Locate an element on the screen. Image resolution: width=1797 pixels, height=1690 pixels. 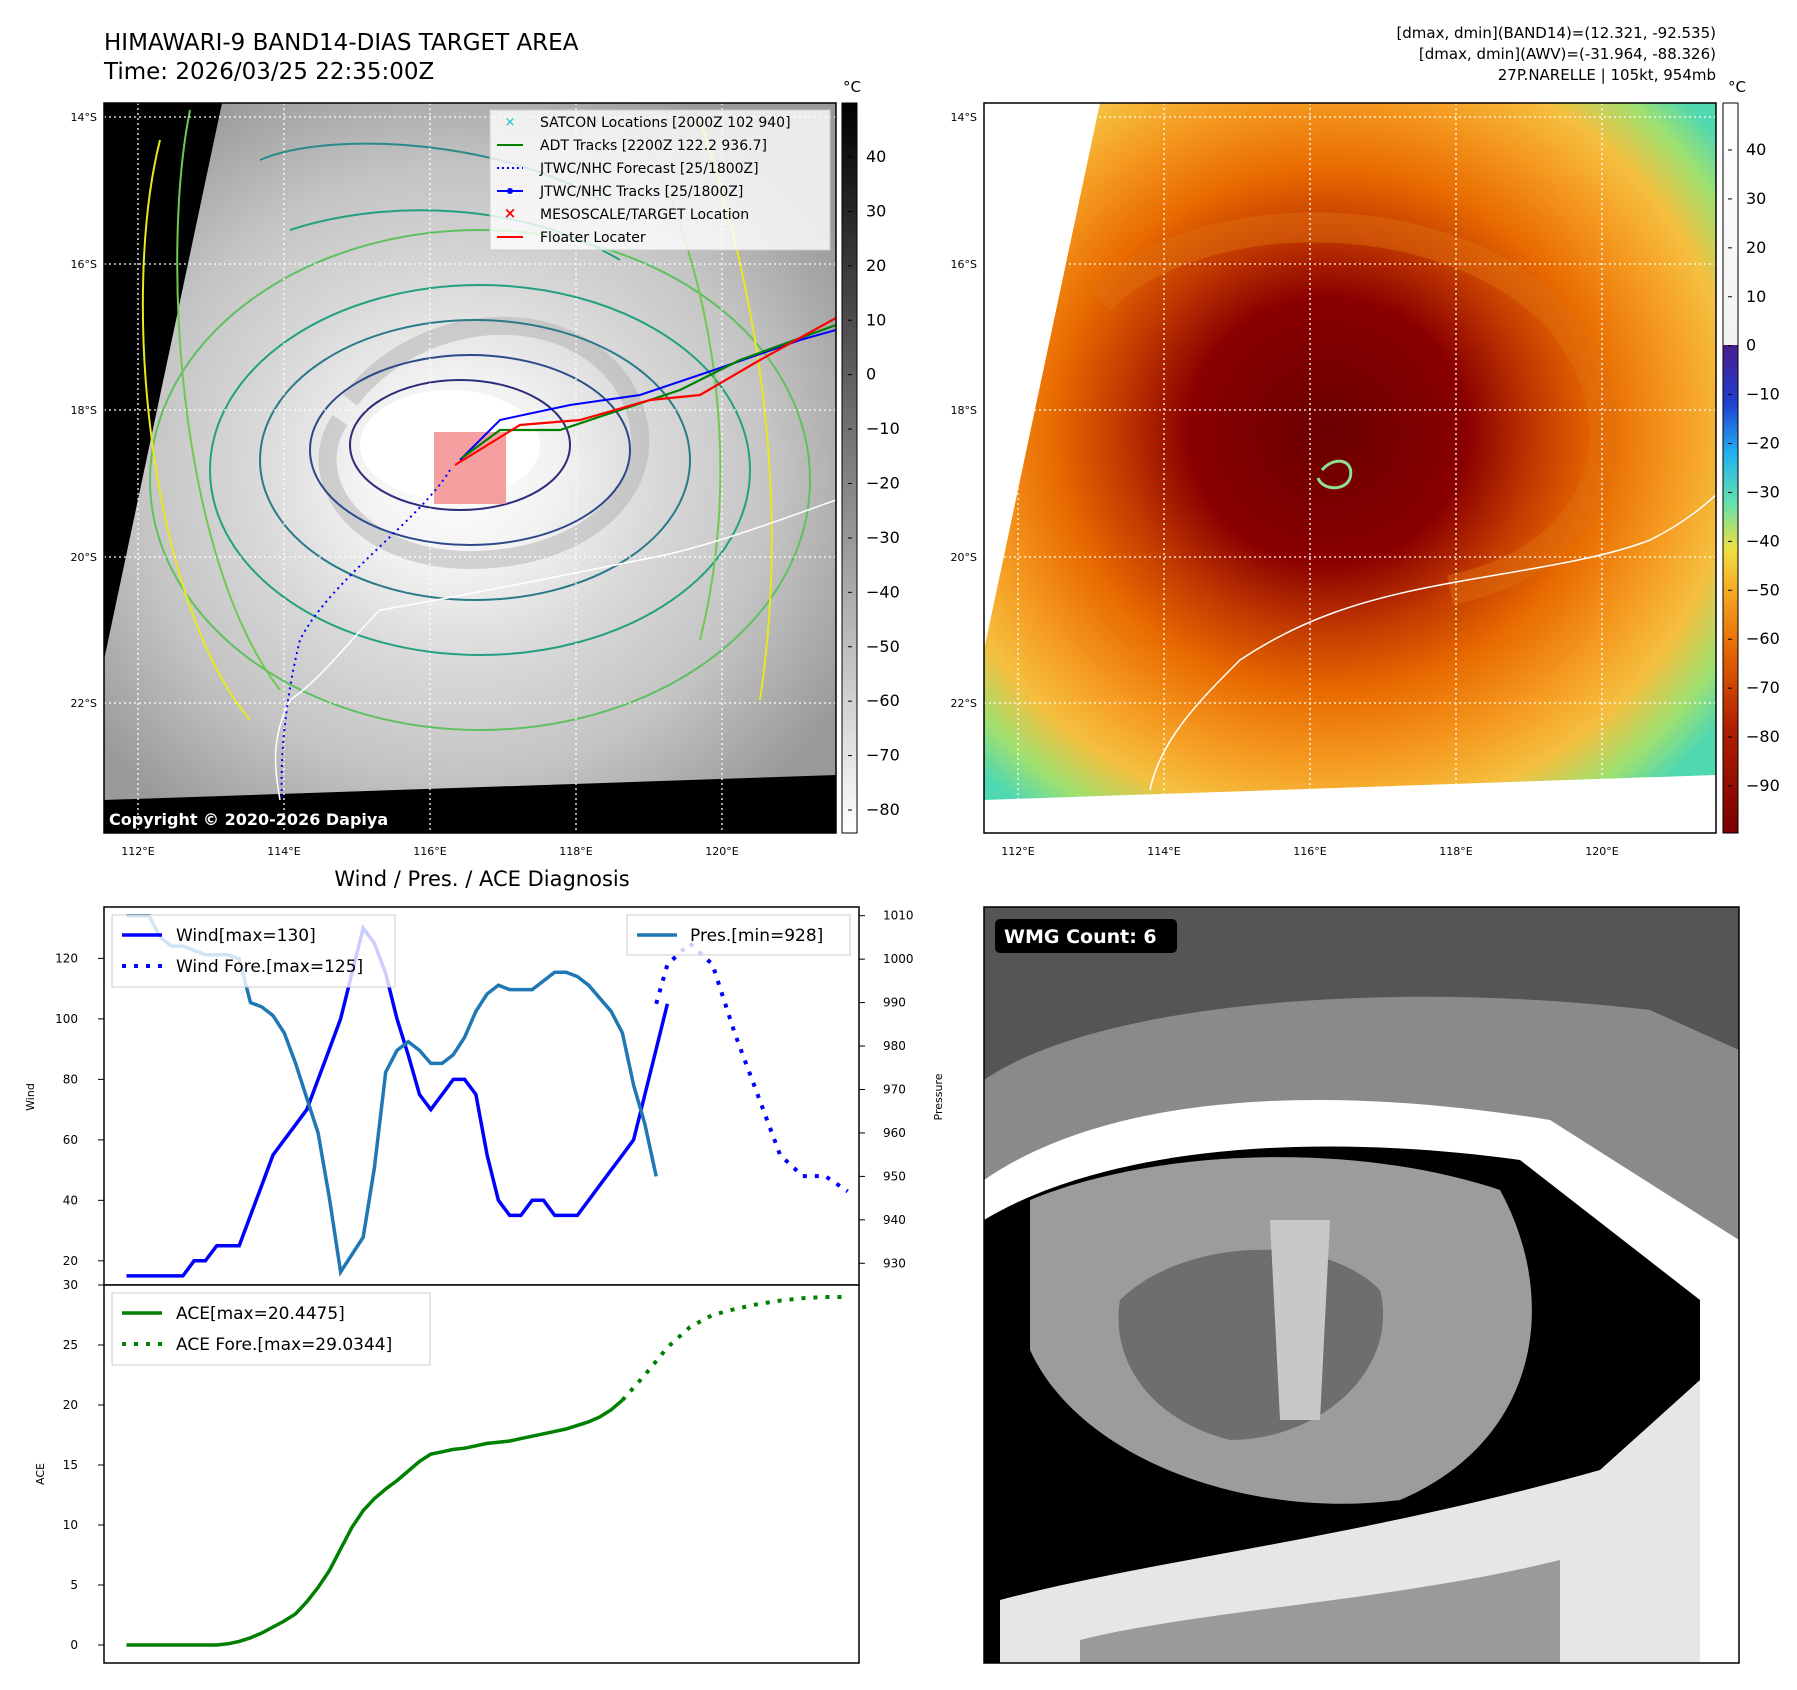
ir-target-box is located at coordinates (470, 468).